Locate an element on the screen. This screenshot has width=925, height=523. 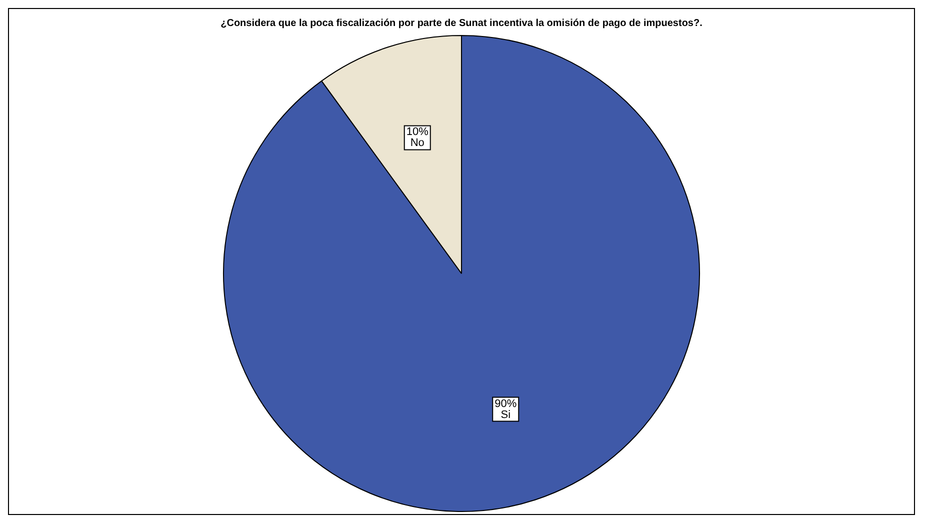
slice-label: Si is located at coordinates (505, 414).